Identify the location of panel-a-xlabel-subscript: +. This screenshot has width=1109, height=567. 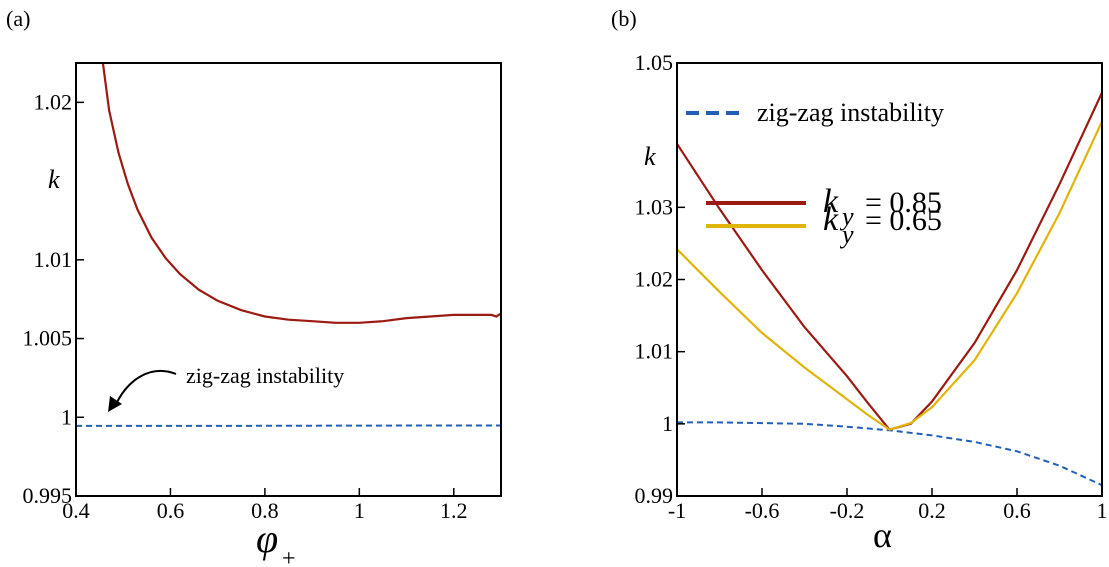
(289, 556).